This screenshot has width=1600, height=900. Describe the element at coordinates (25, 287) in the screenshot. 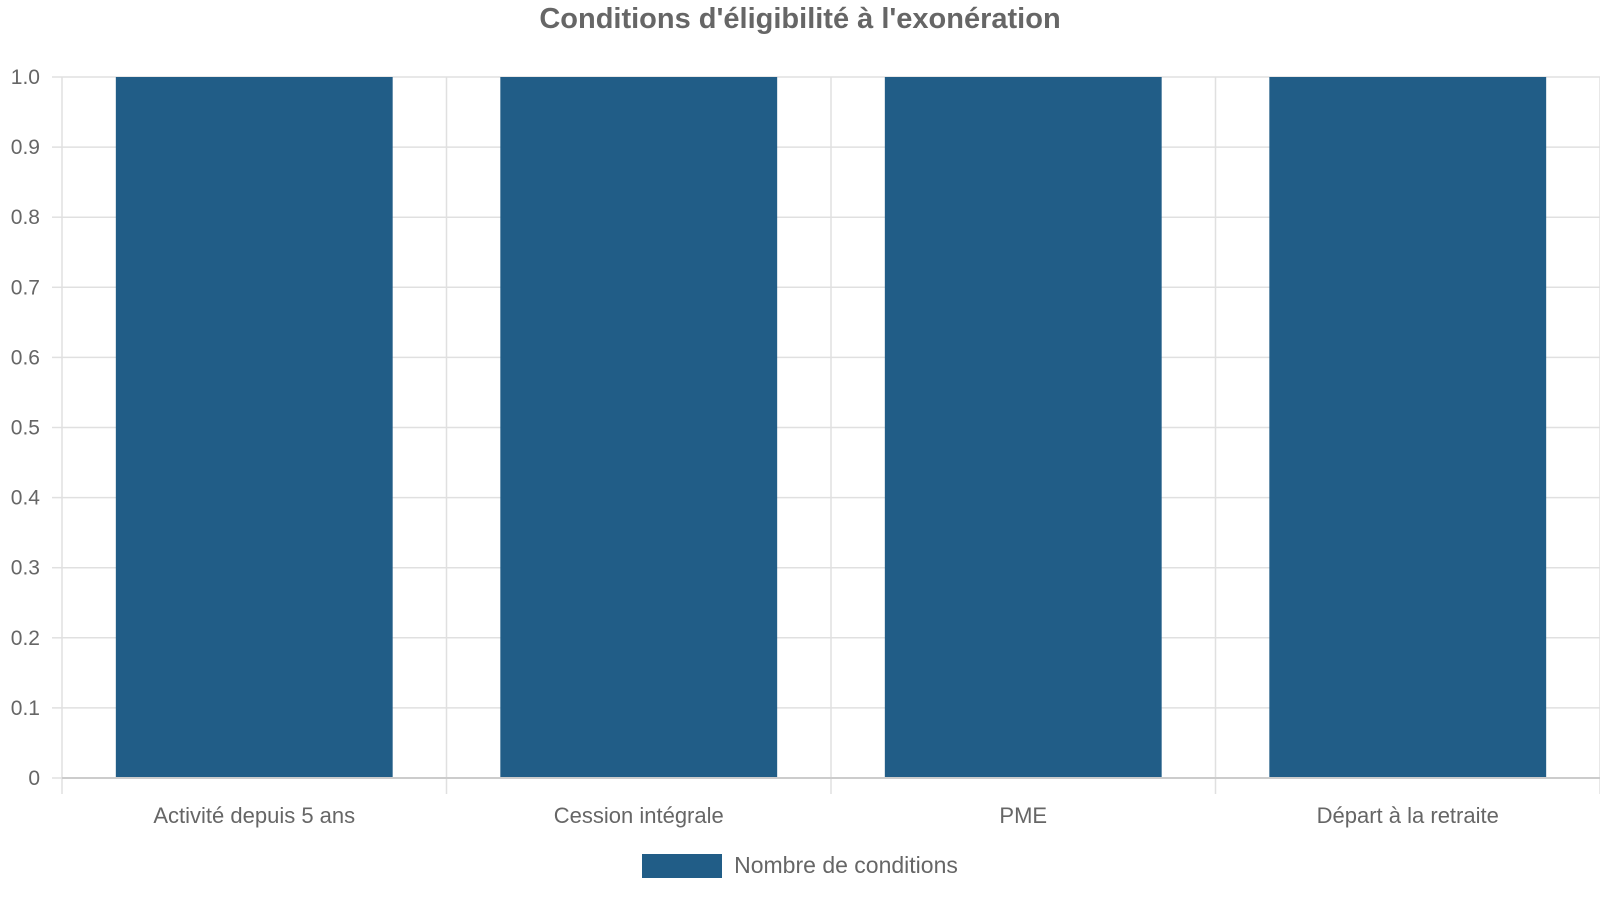

I see `y-tick-label: 0.7` at that location.